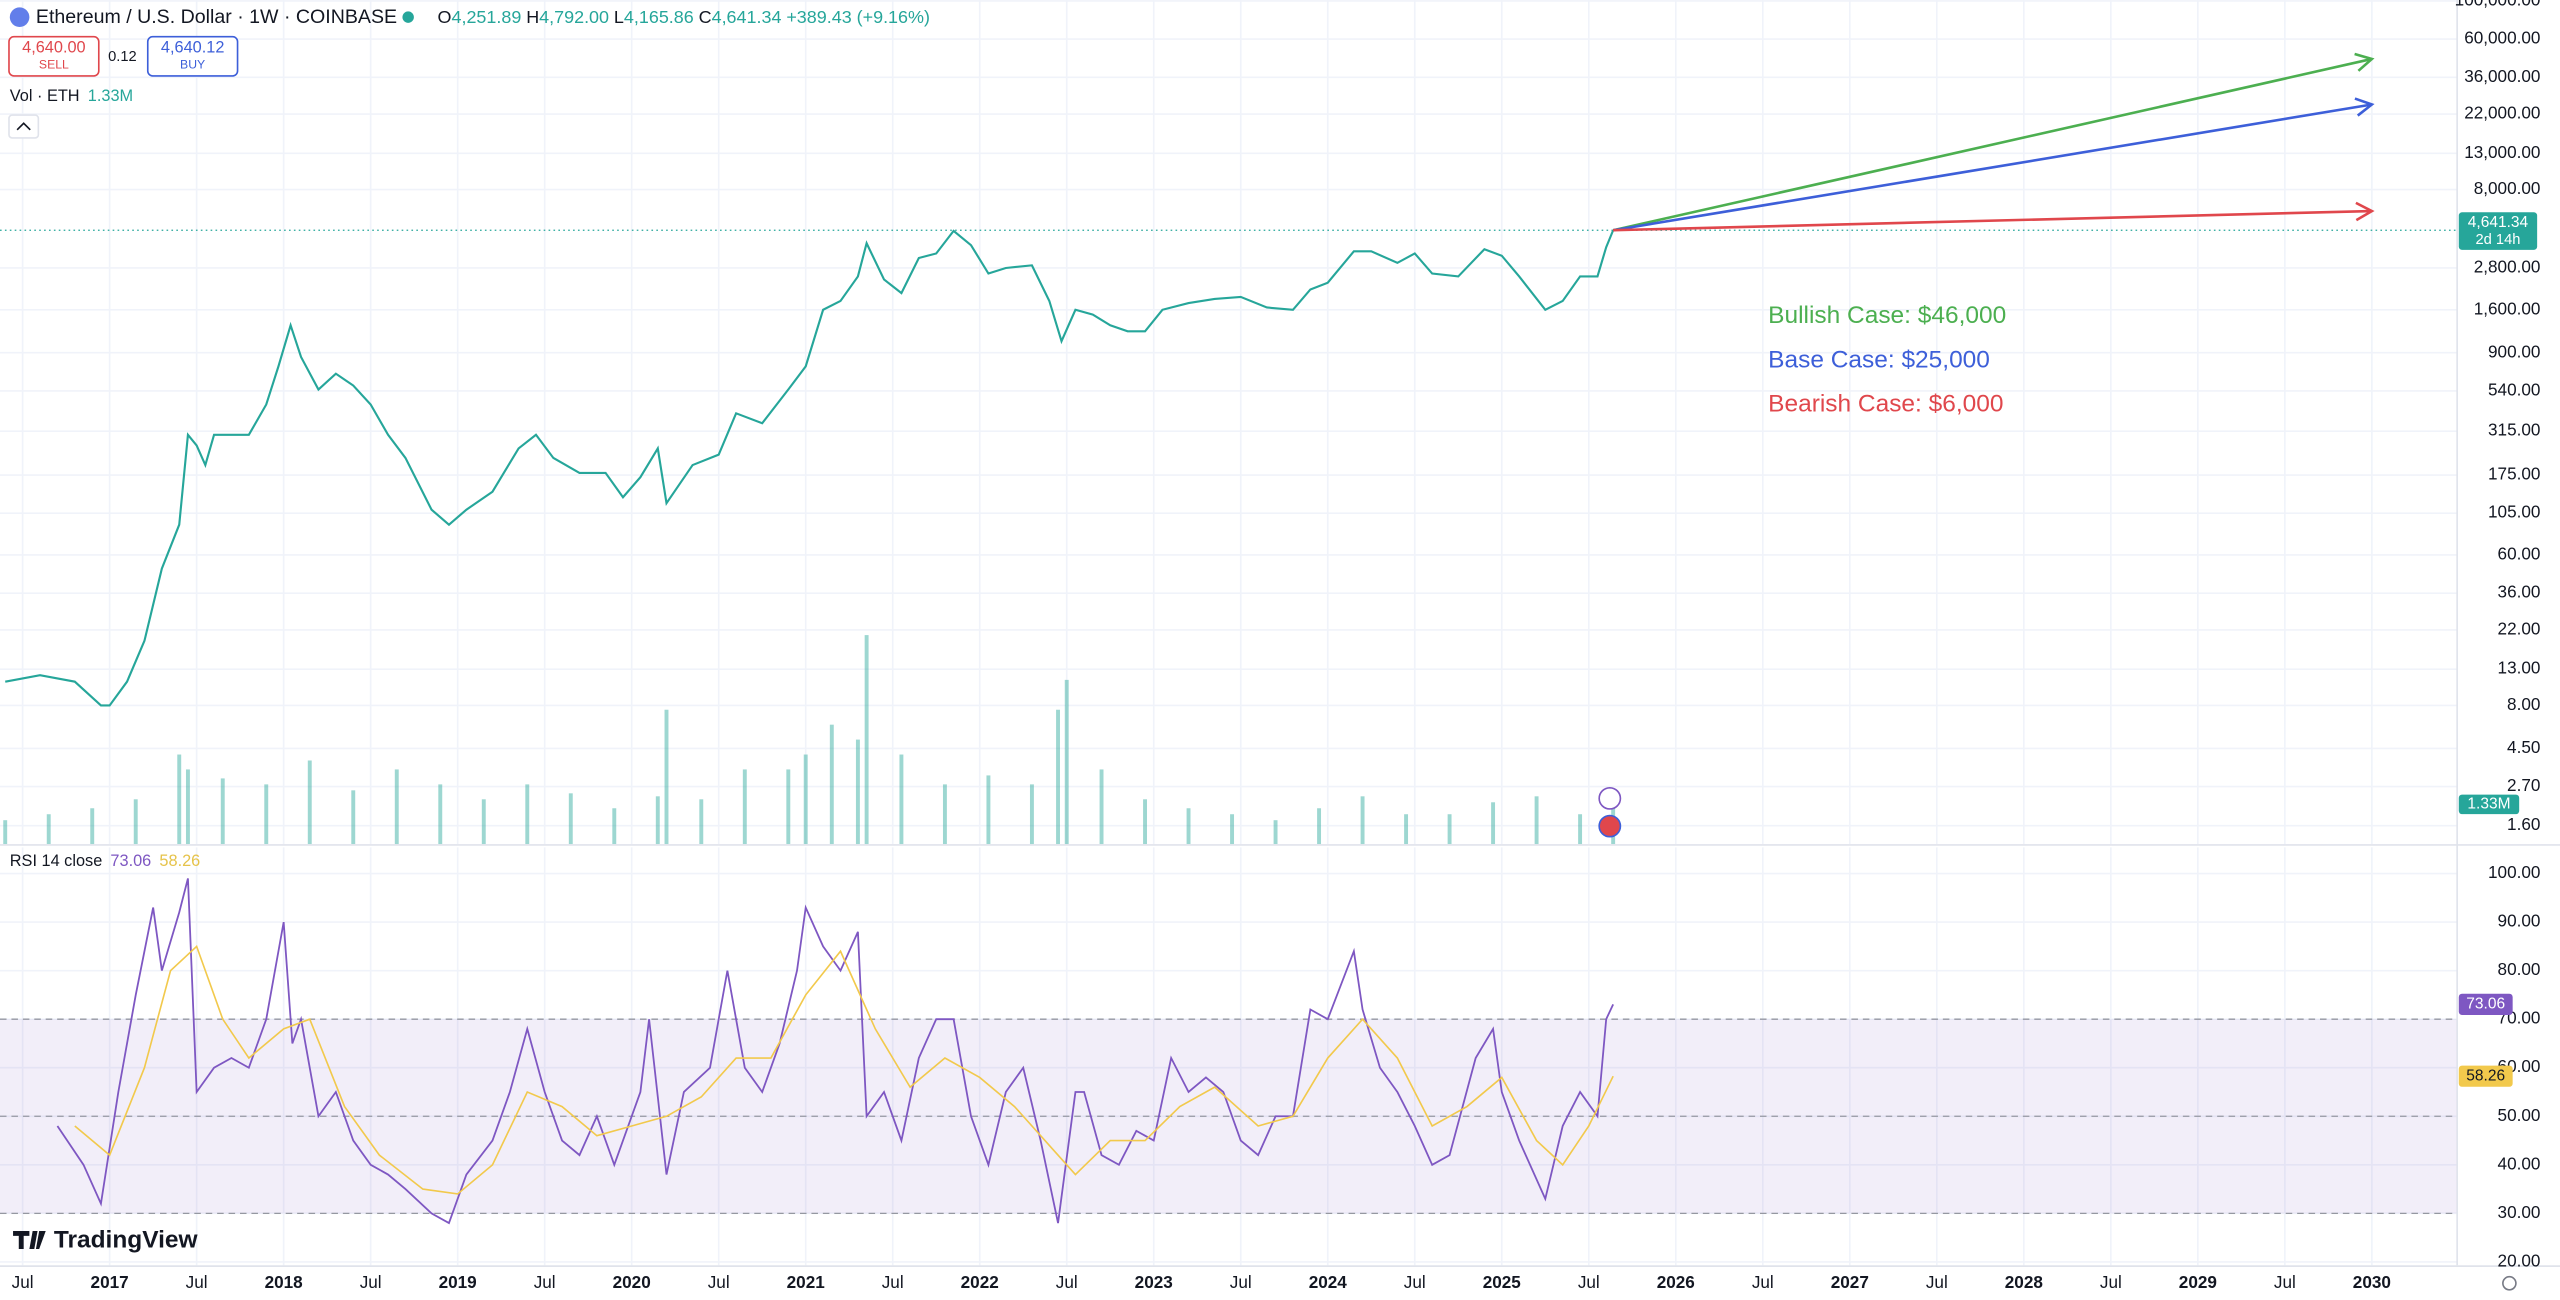 Image resolution: width=2560 pixels, height=1300 pixels. I want to click on y-tick-label: 100.00, so click(2514, 872).